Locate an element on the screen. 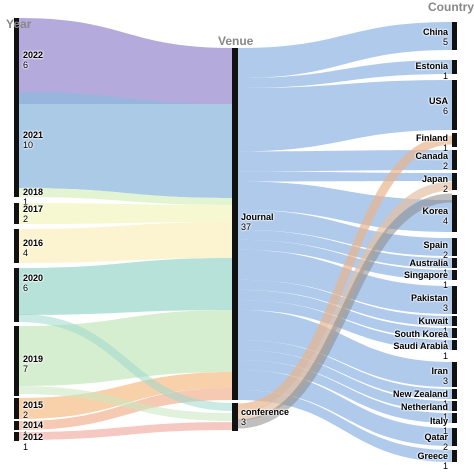 Image resolution: width=474 pixels, height=474 pixels. country-label-south-korea-value: 1 is located at coordinates (445, 344).